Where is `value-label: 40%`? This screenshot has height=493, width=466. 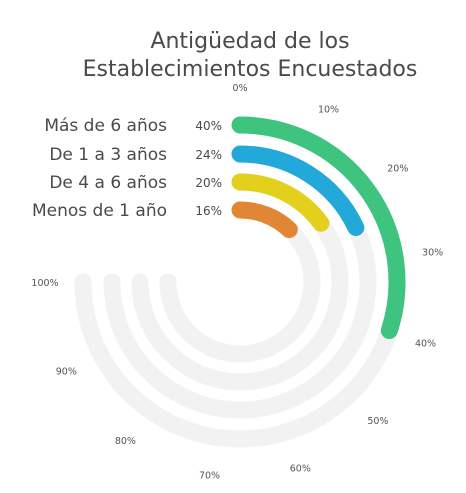 value-label: 40% is located at coordinates (208, 126).